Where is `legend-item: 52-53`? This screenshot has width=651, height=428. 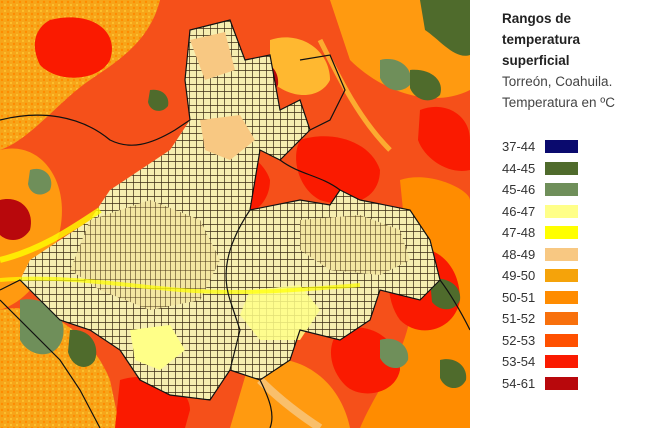 legend-item: 52-53 is located at coordinates (575, 341).